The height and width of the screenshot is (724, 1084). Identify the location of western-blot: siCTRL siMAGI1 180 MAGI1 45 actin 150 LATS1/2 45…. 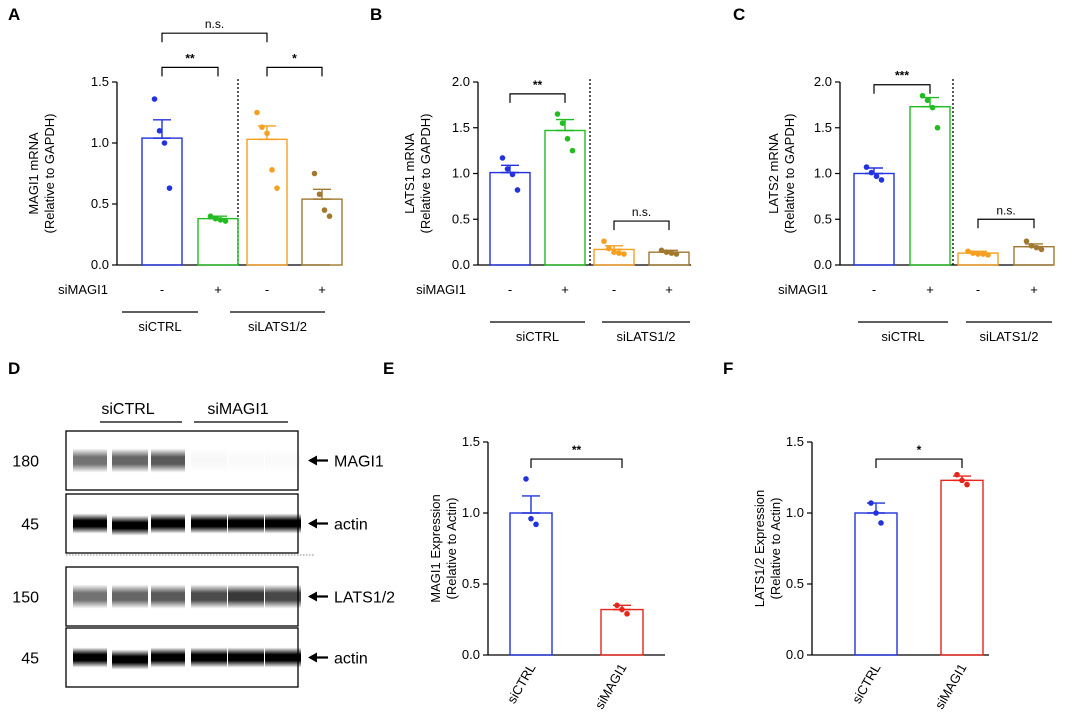
(203, 544).